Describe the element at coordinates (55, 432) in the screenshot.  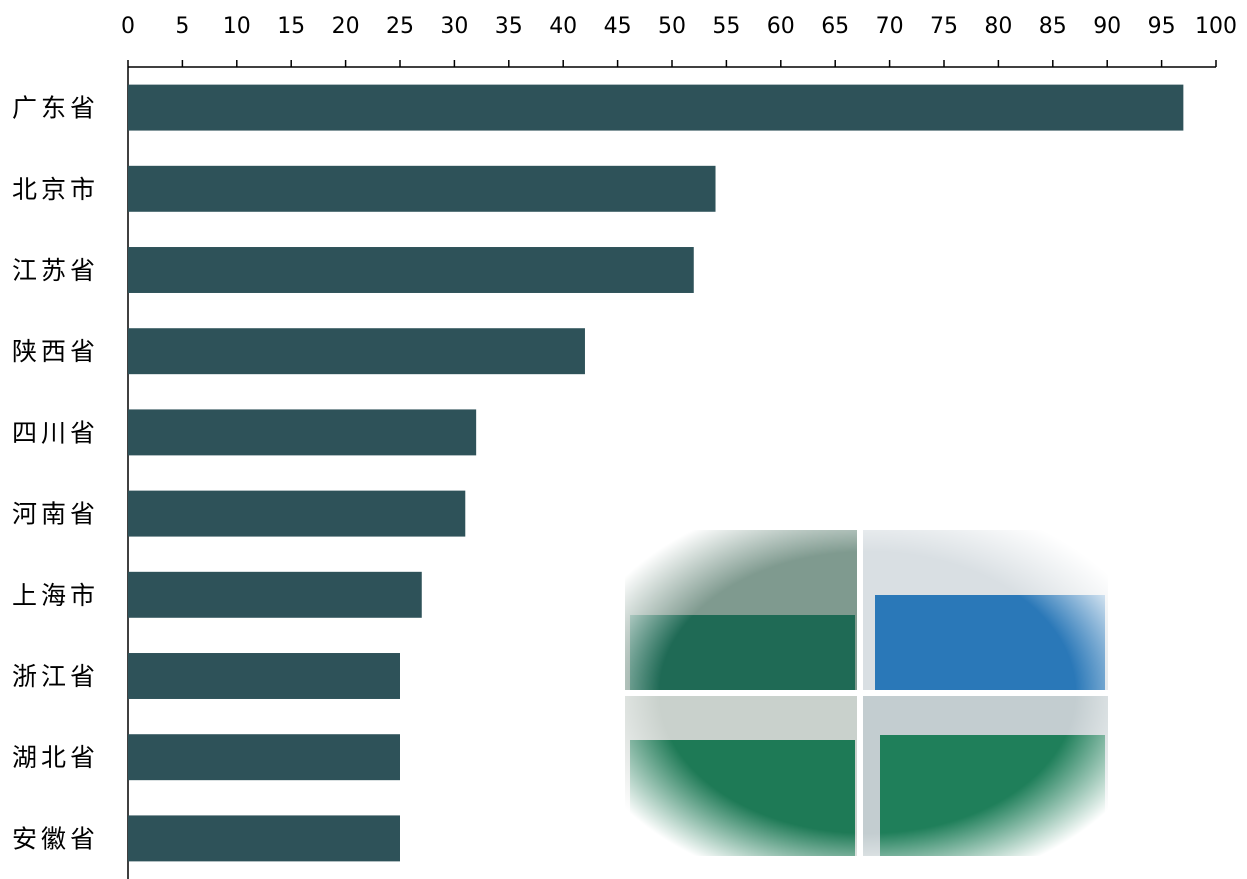
I see `y-tick-label: 四川省` at that location.